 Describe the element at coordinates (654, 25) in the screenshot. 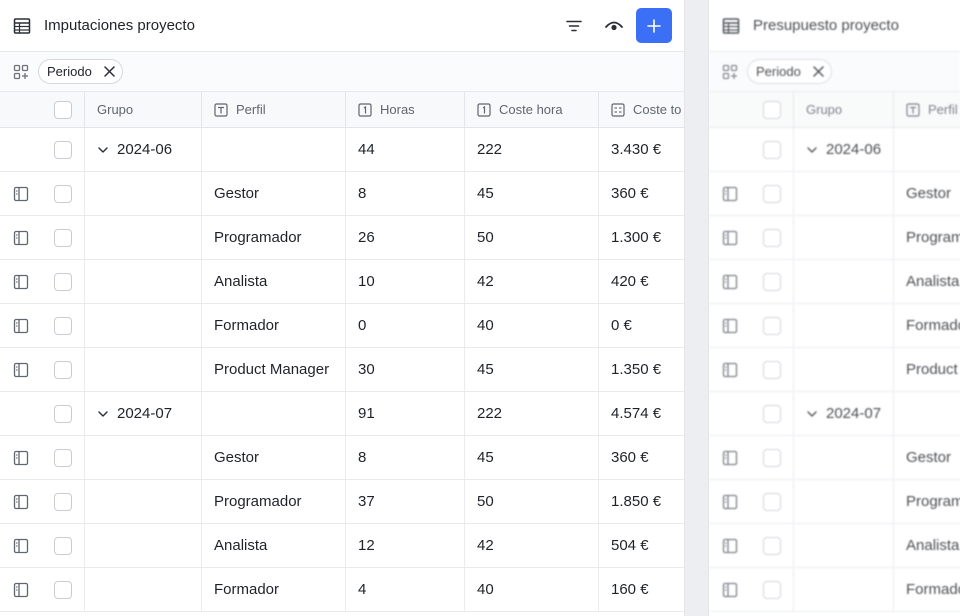

I see `add-record-button` at that location.